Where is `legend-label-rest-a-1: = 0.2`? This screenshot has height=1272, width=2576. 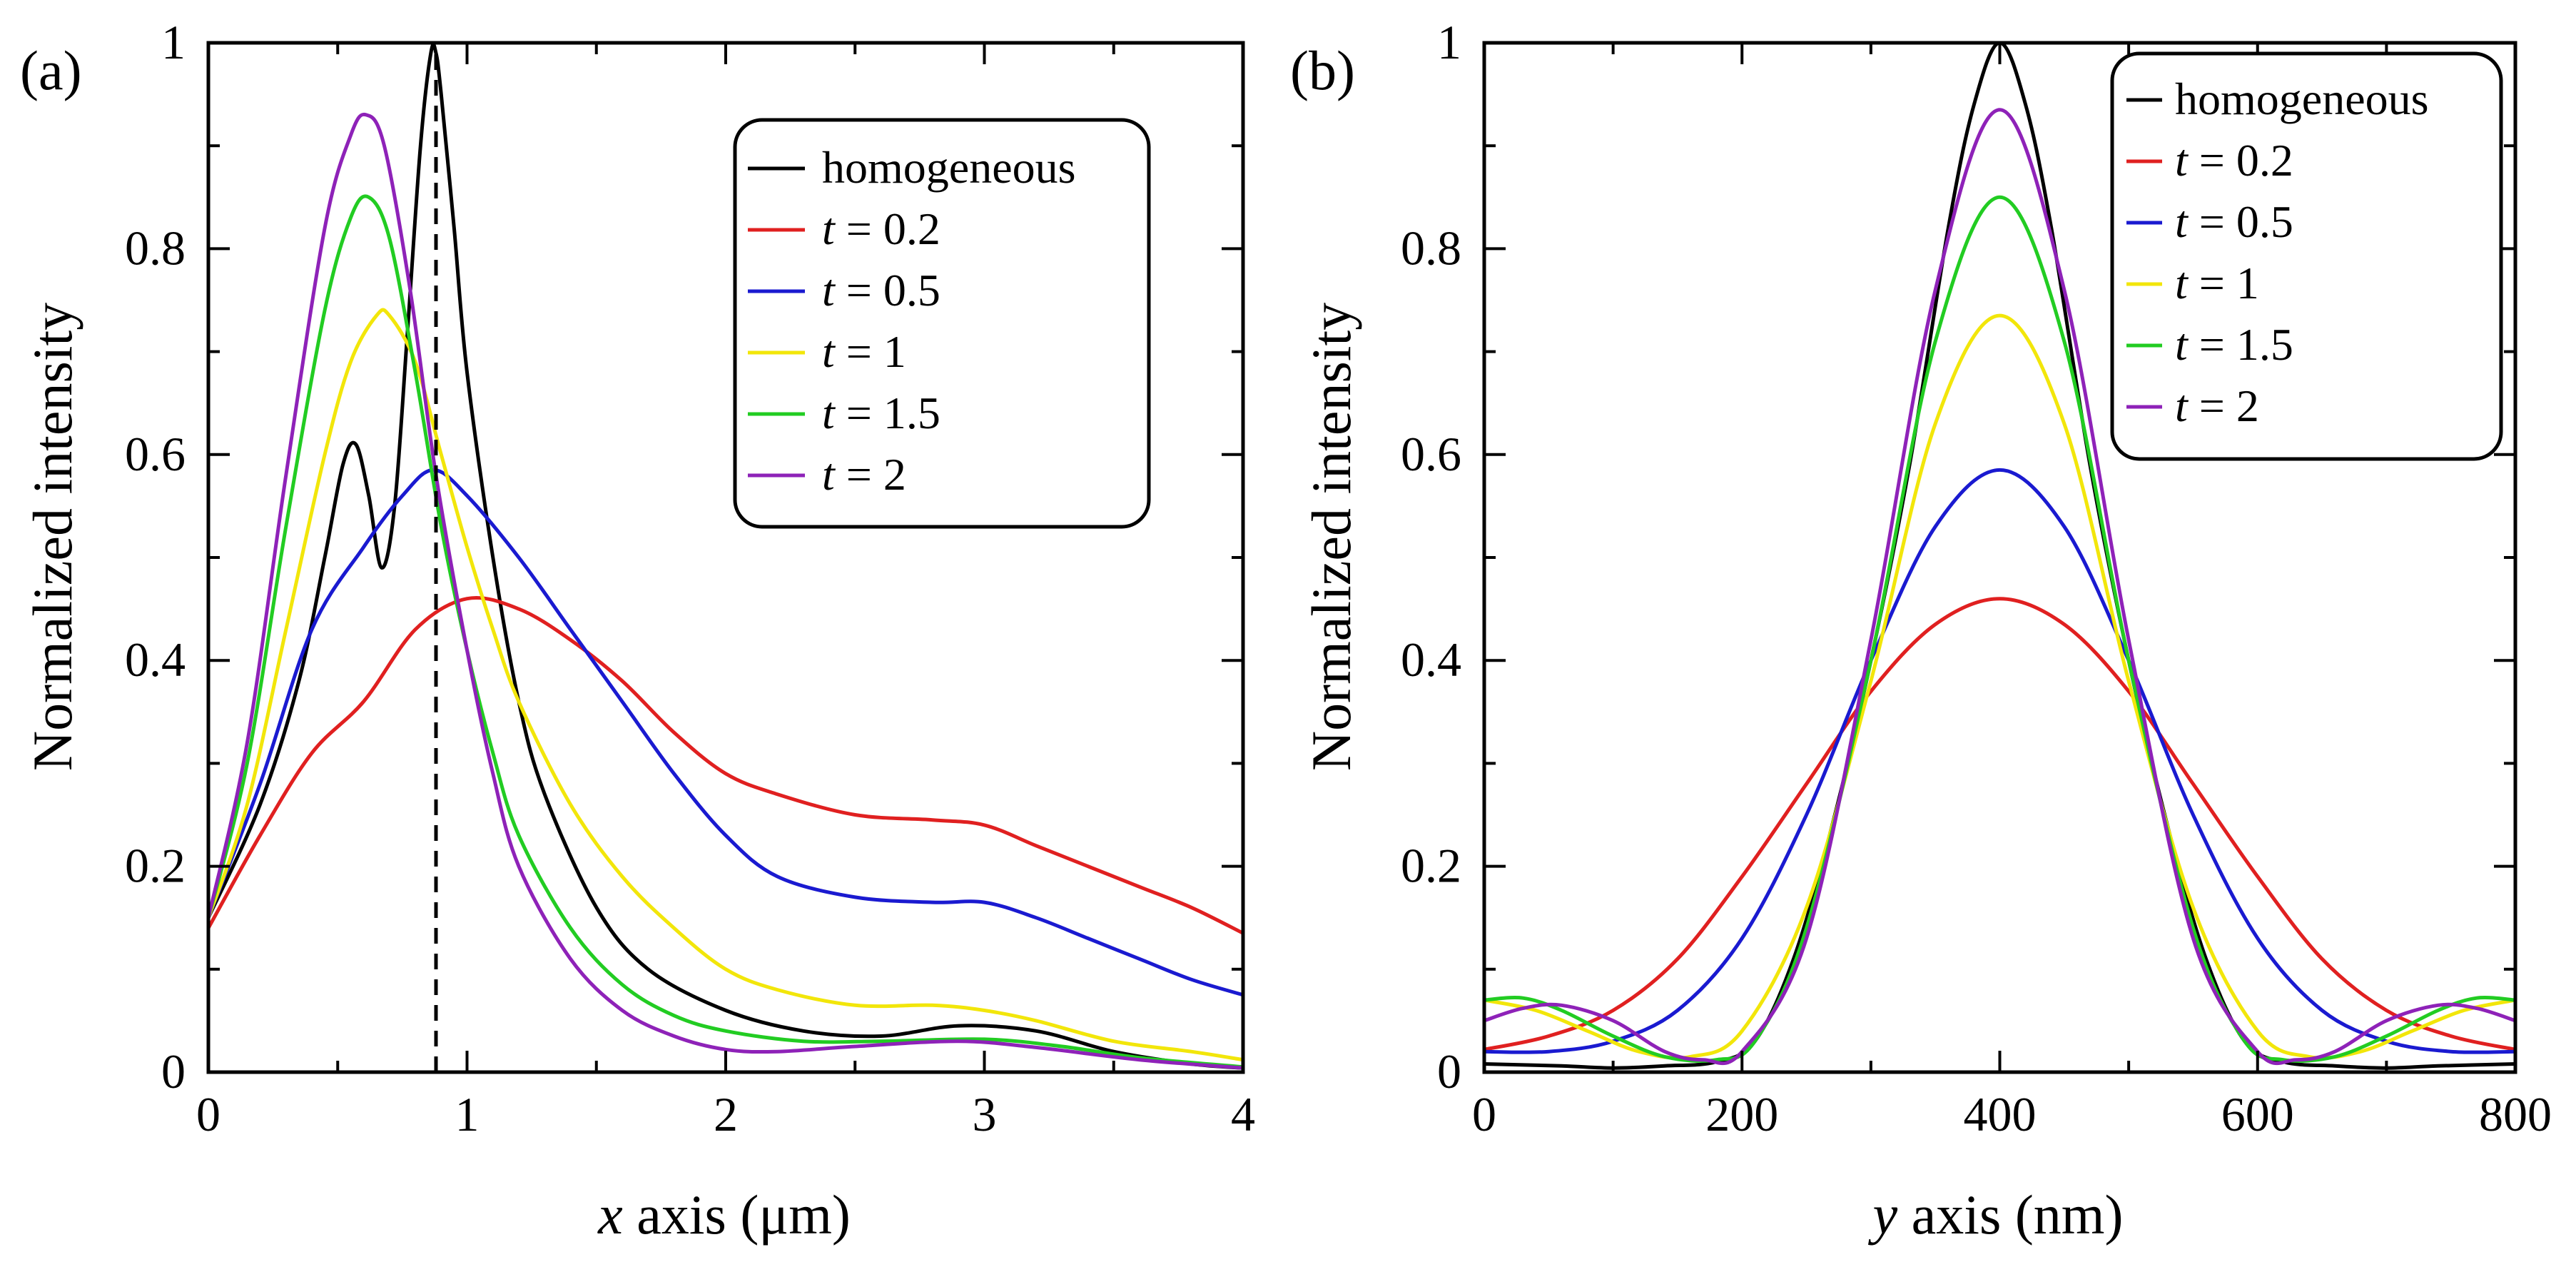
legend-label-rest-a-1: = 0.2 is located at coordinates (887, 228).